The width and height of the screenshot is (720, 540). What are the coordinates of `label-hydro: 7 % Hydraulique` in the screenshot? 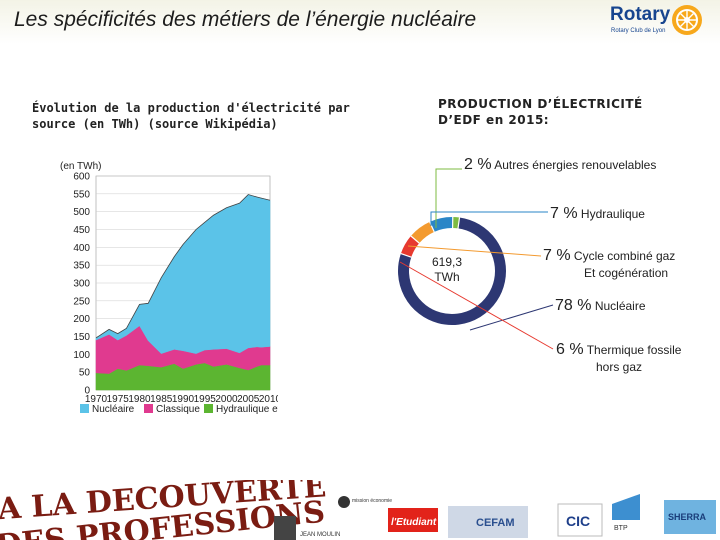 It's located at (597, 214).